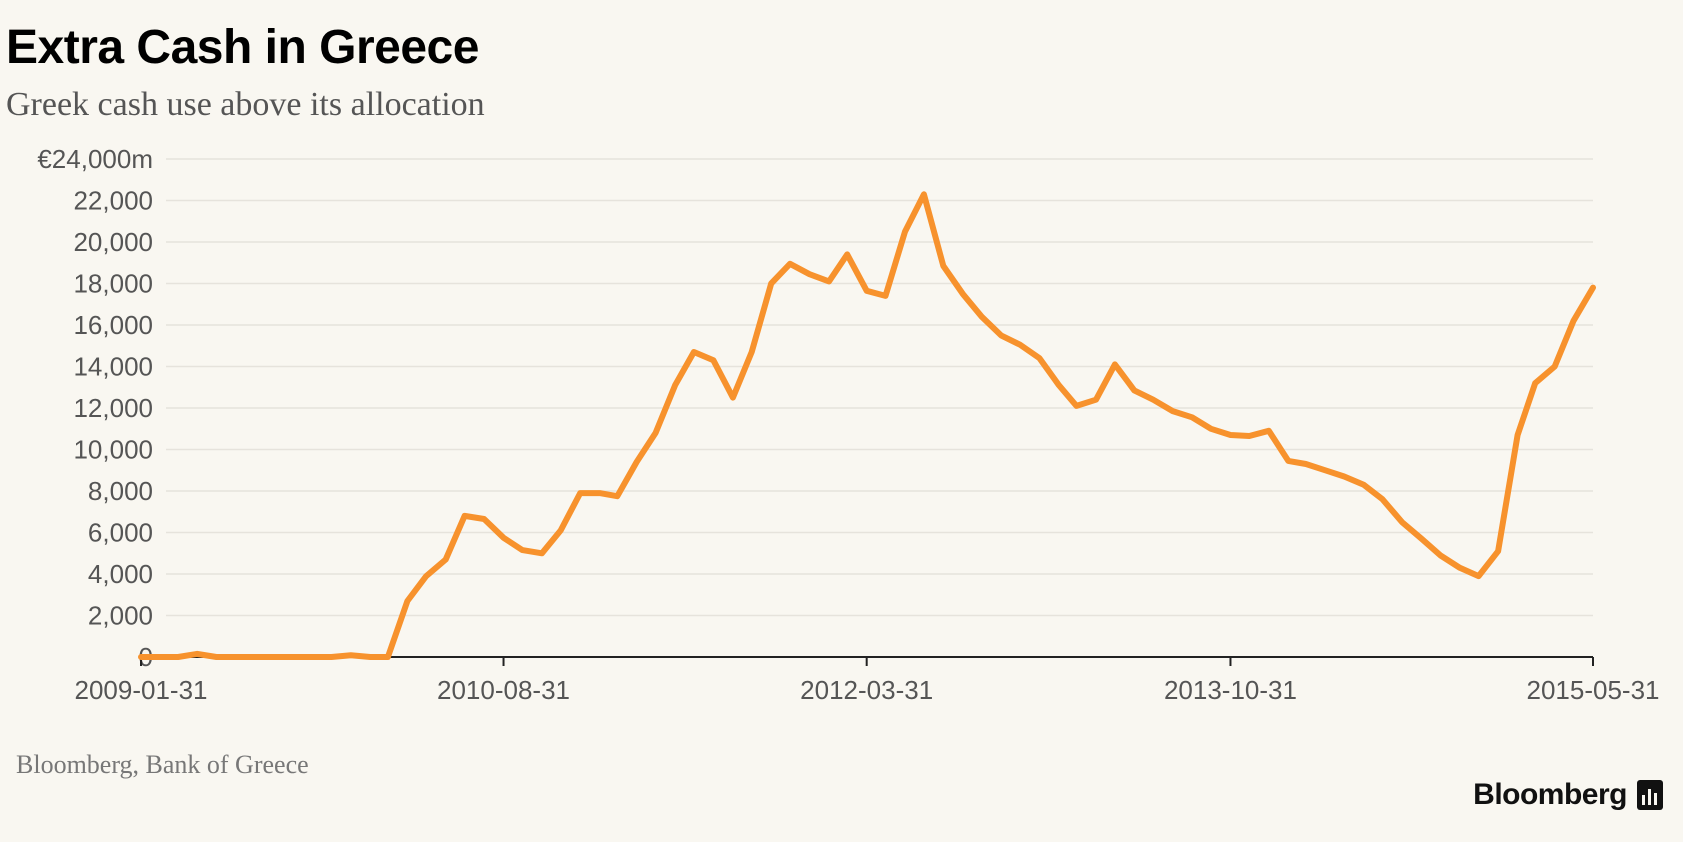 Image resolution: width=1683 pixels, height=842 pixels. I want to click on y-tick-label: 2,000, so click(120, 616).